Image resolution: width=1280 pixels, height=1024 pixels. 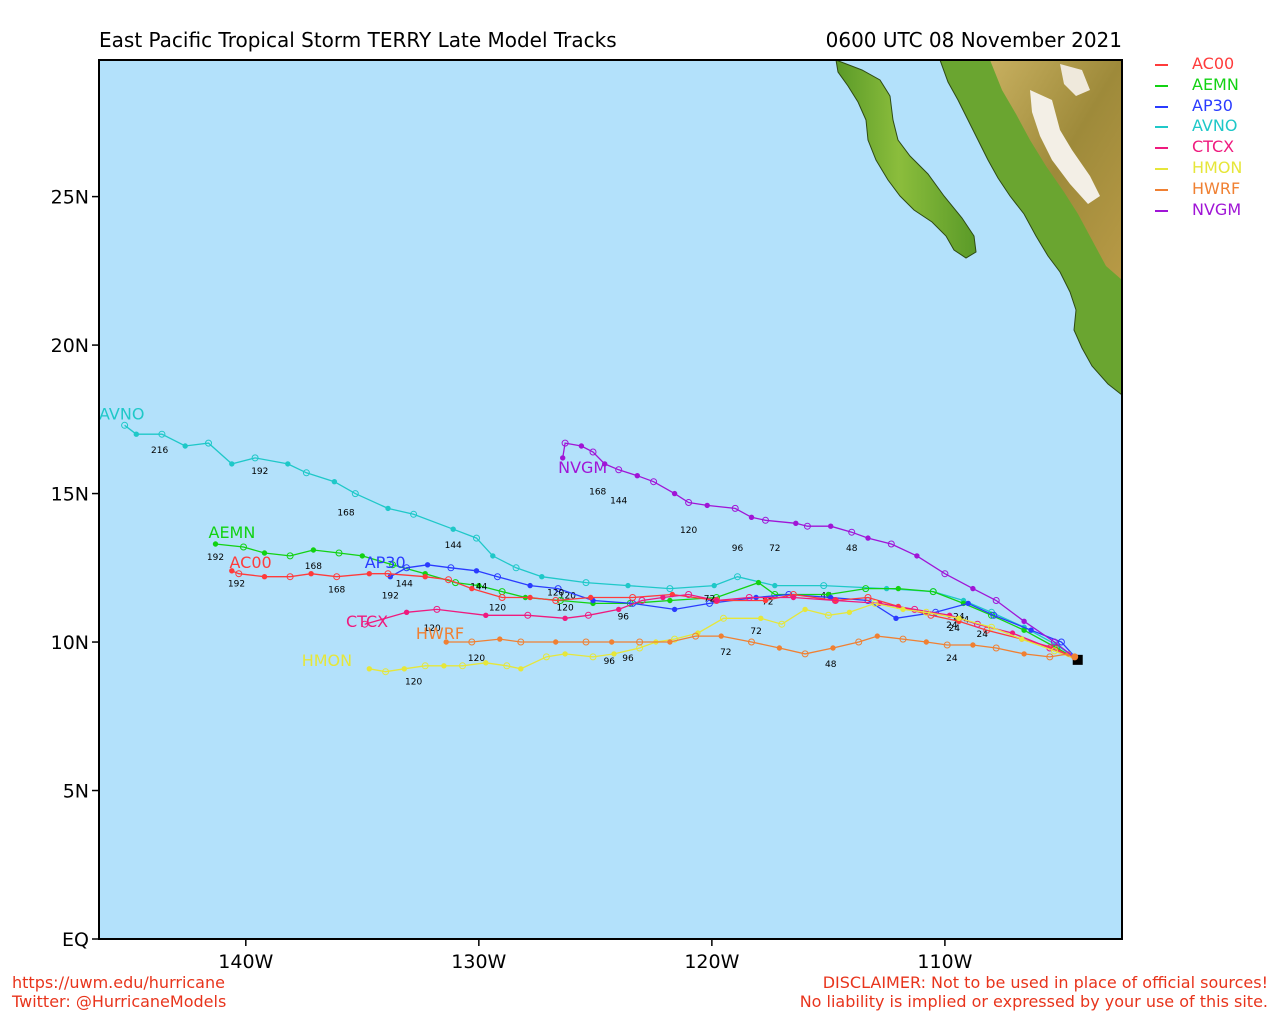 I want to click on lat-label: 25N, so click(x=70, y=198).